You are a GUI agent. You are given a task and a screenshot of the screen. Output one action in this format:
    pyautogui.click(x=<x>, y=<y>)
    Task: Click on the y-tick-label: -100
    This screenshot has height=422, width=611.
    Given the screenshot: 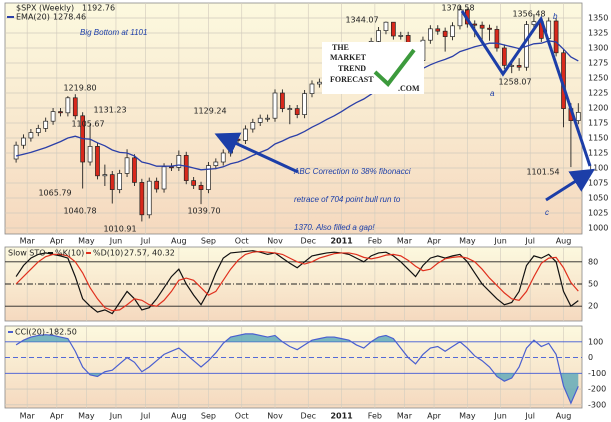 What is the action you would take?
    pyautogui.click(x=597, y=373)
    